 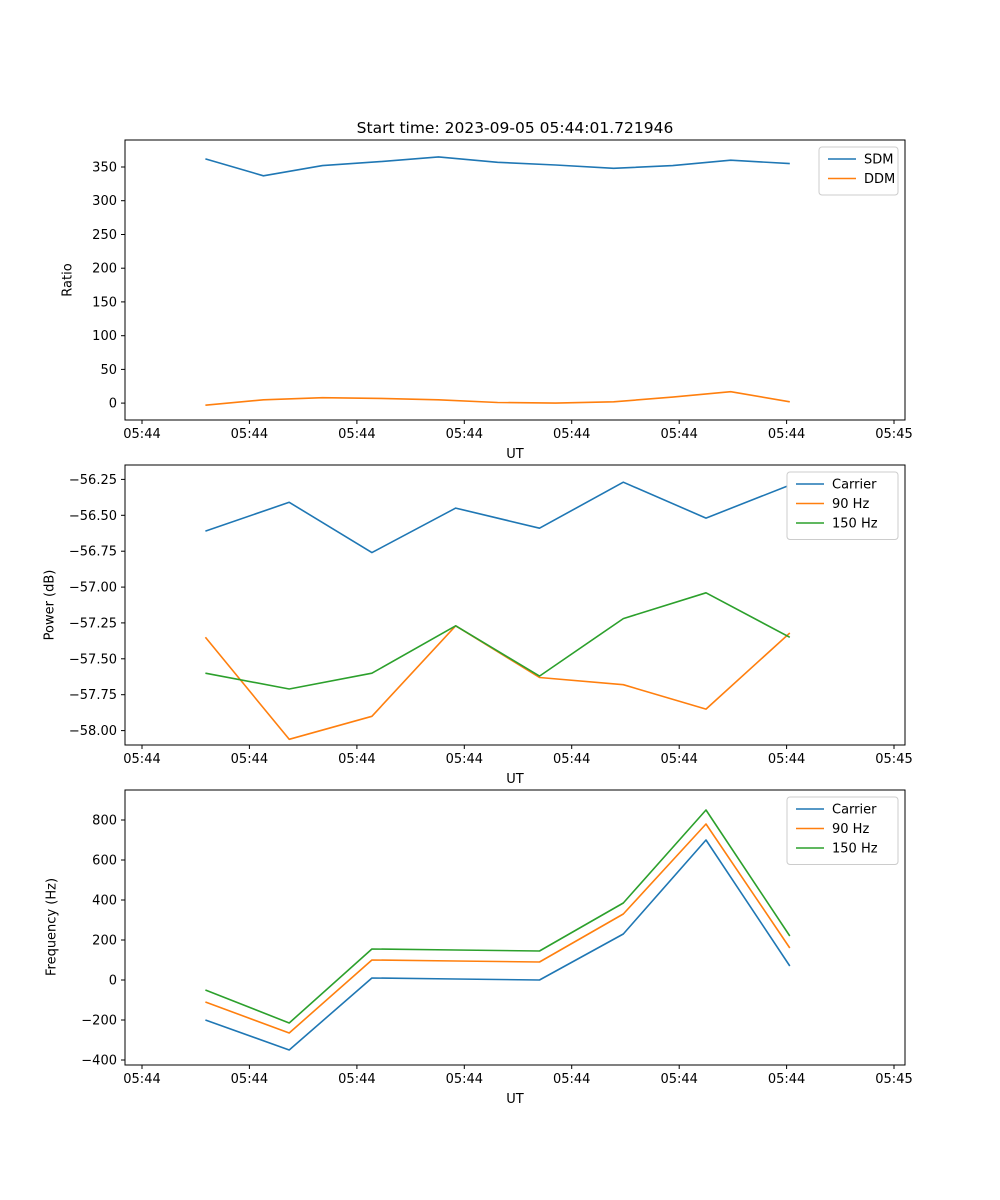 I want to click on y-tick-label: 600, so click(x=104, y=861).